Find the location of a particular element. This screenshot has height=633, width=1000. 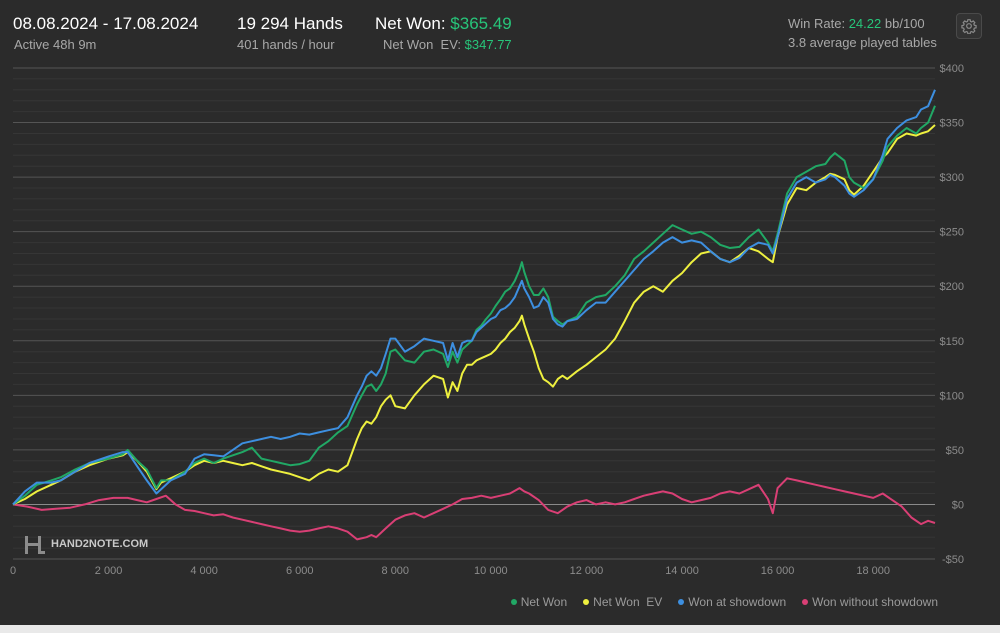

y-tick-label: $50 is located at coordinates (955, 451).